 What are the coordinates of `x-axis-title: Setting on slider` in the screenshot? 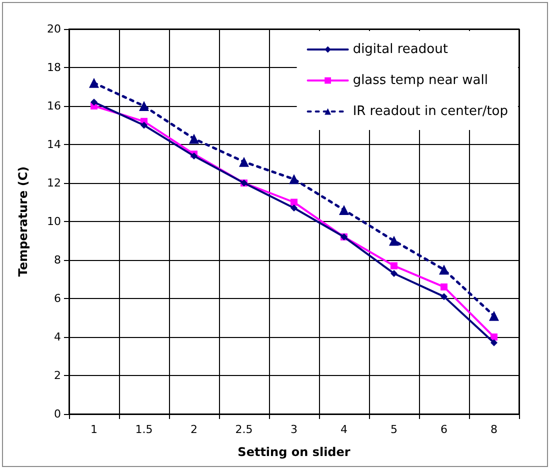 It's located at (294, 452).